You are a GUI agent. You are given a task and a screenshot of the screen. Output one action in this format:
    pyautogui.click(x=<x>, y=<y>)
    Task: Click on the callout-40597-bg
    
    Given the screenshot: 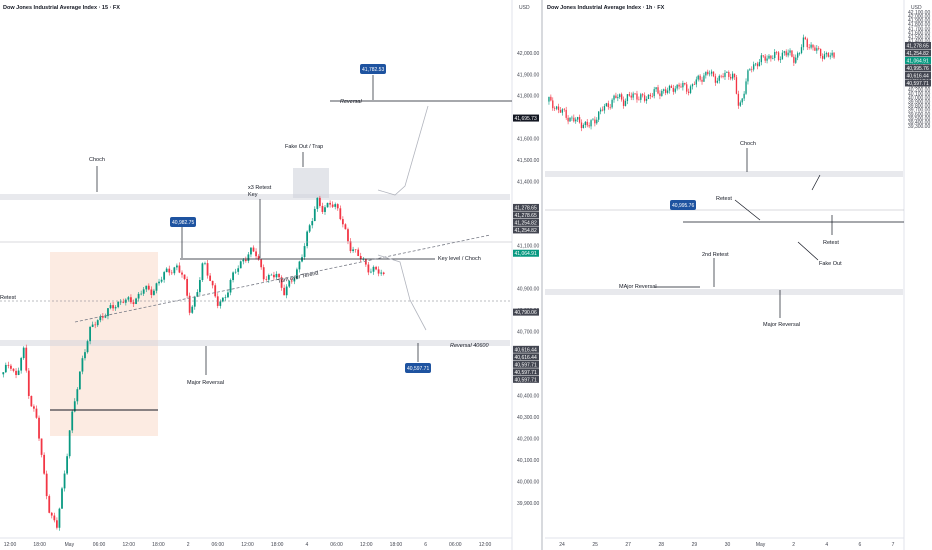 What is the action you would take?
    pyautogui.click(x=418, y=368)
    